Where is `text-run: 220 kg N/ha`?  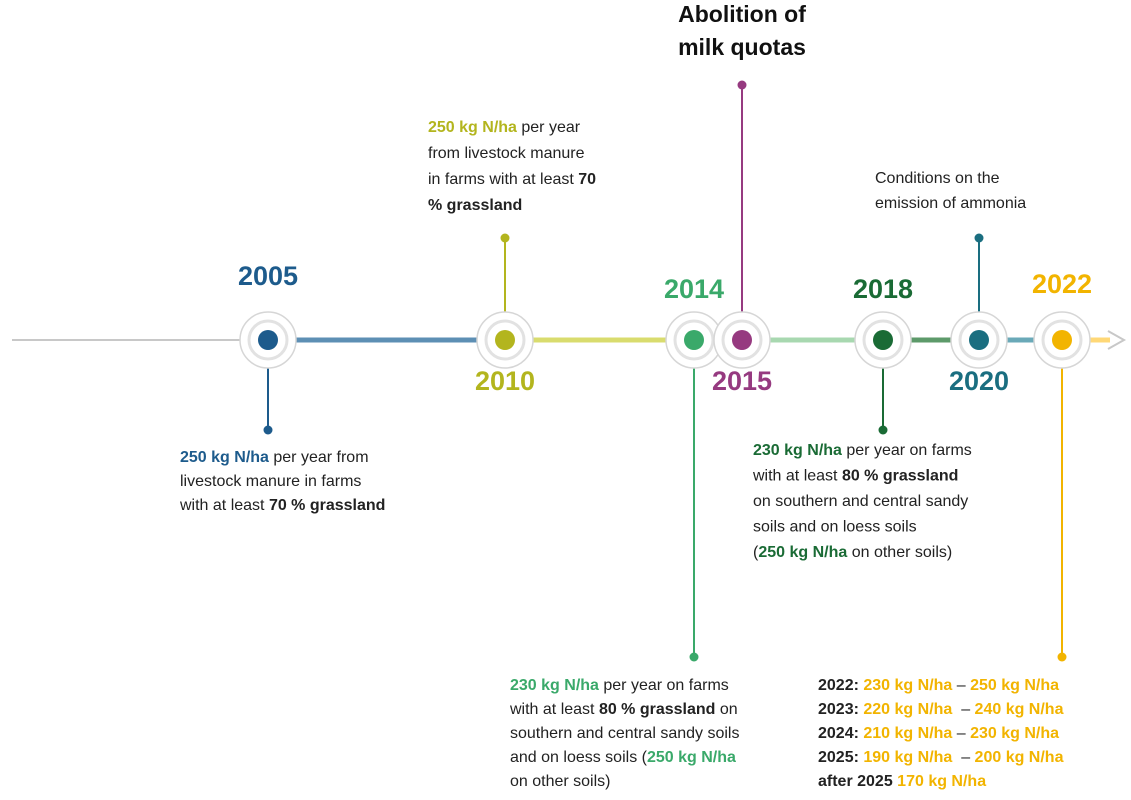
text-run: 220 kg N/ha is located at coordinates (907, 709).